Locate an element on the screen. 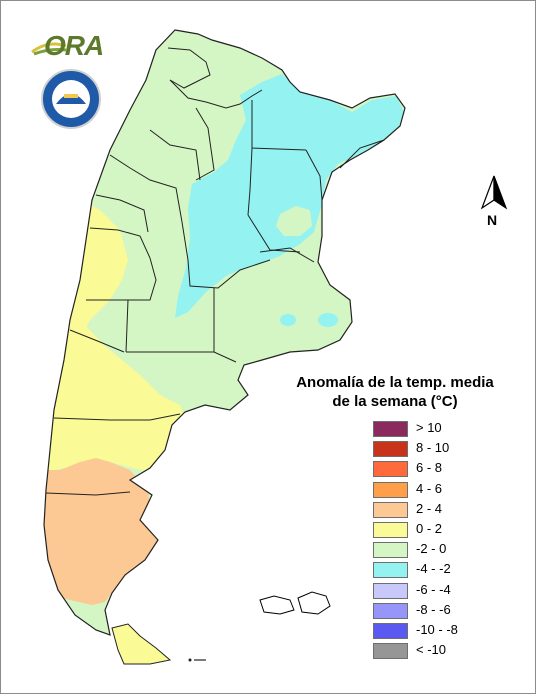  ora-logo is located at coordinates (49, 49).